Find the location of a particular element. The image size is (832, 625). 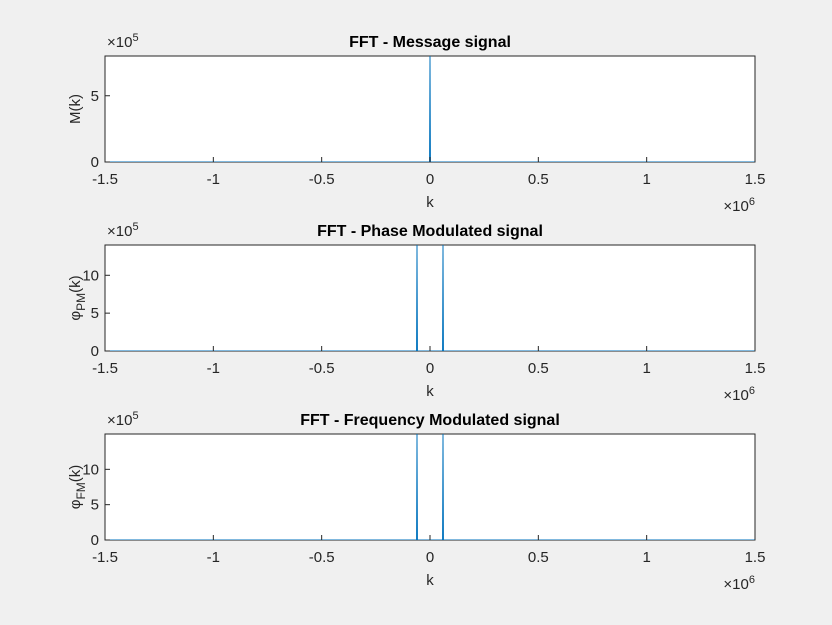

y-label-main: M(k) is located at coordinates (75, 109).